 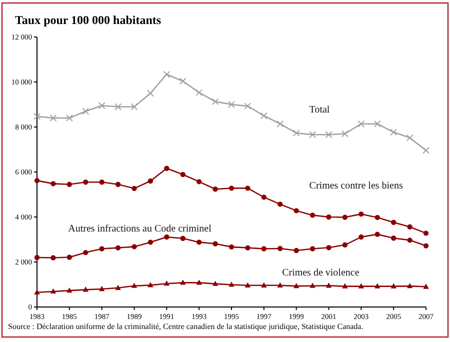 What do you see at coordinates (319, 110) in the screenshot?
I see `series-label: Total` at bounding box center [319, 110].